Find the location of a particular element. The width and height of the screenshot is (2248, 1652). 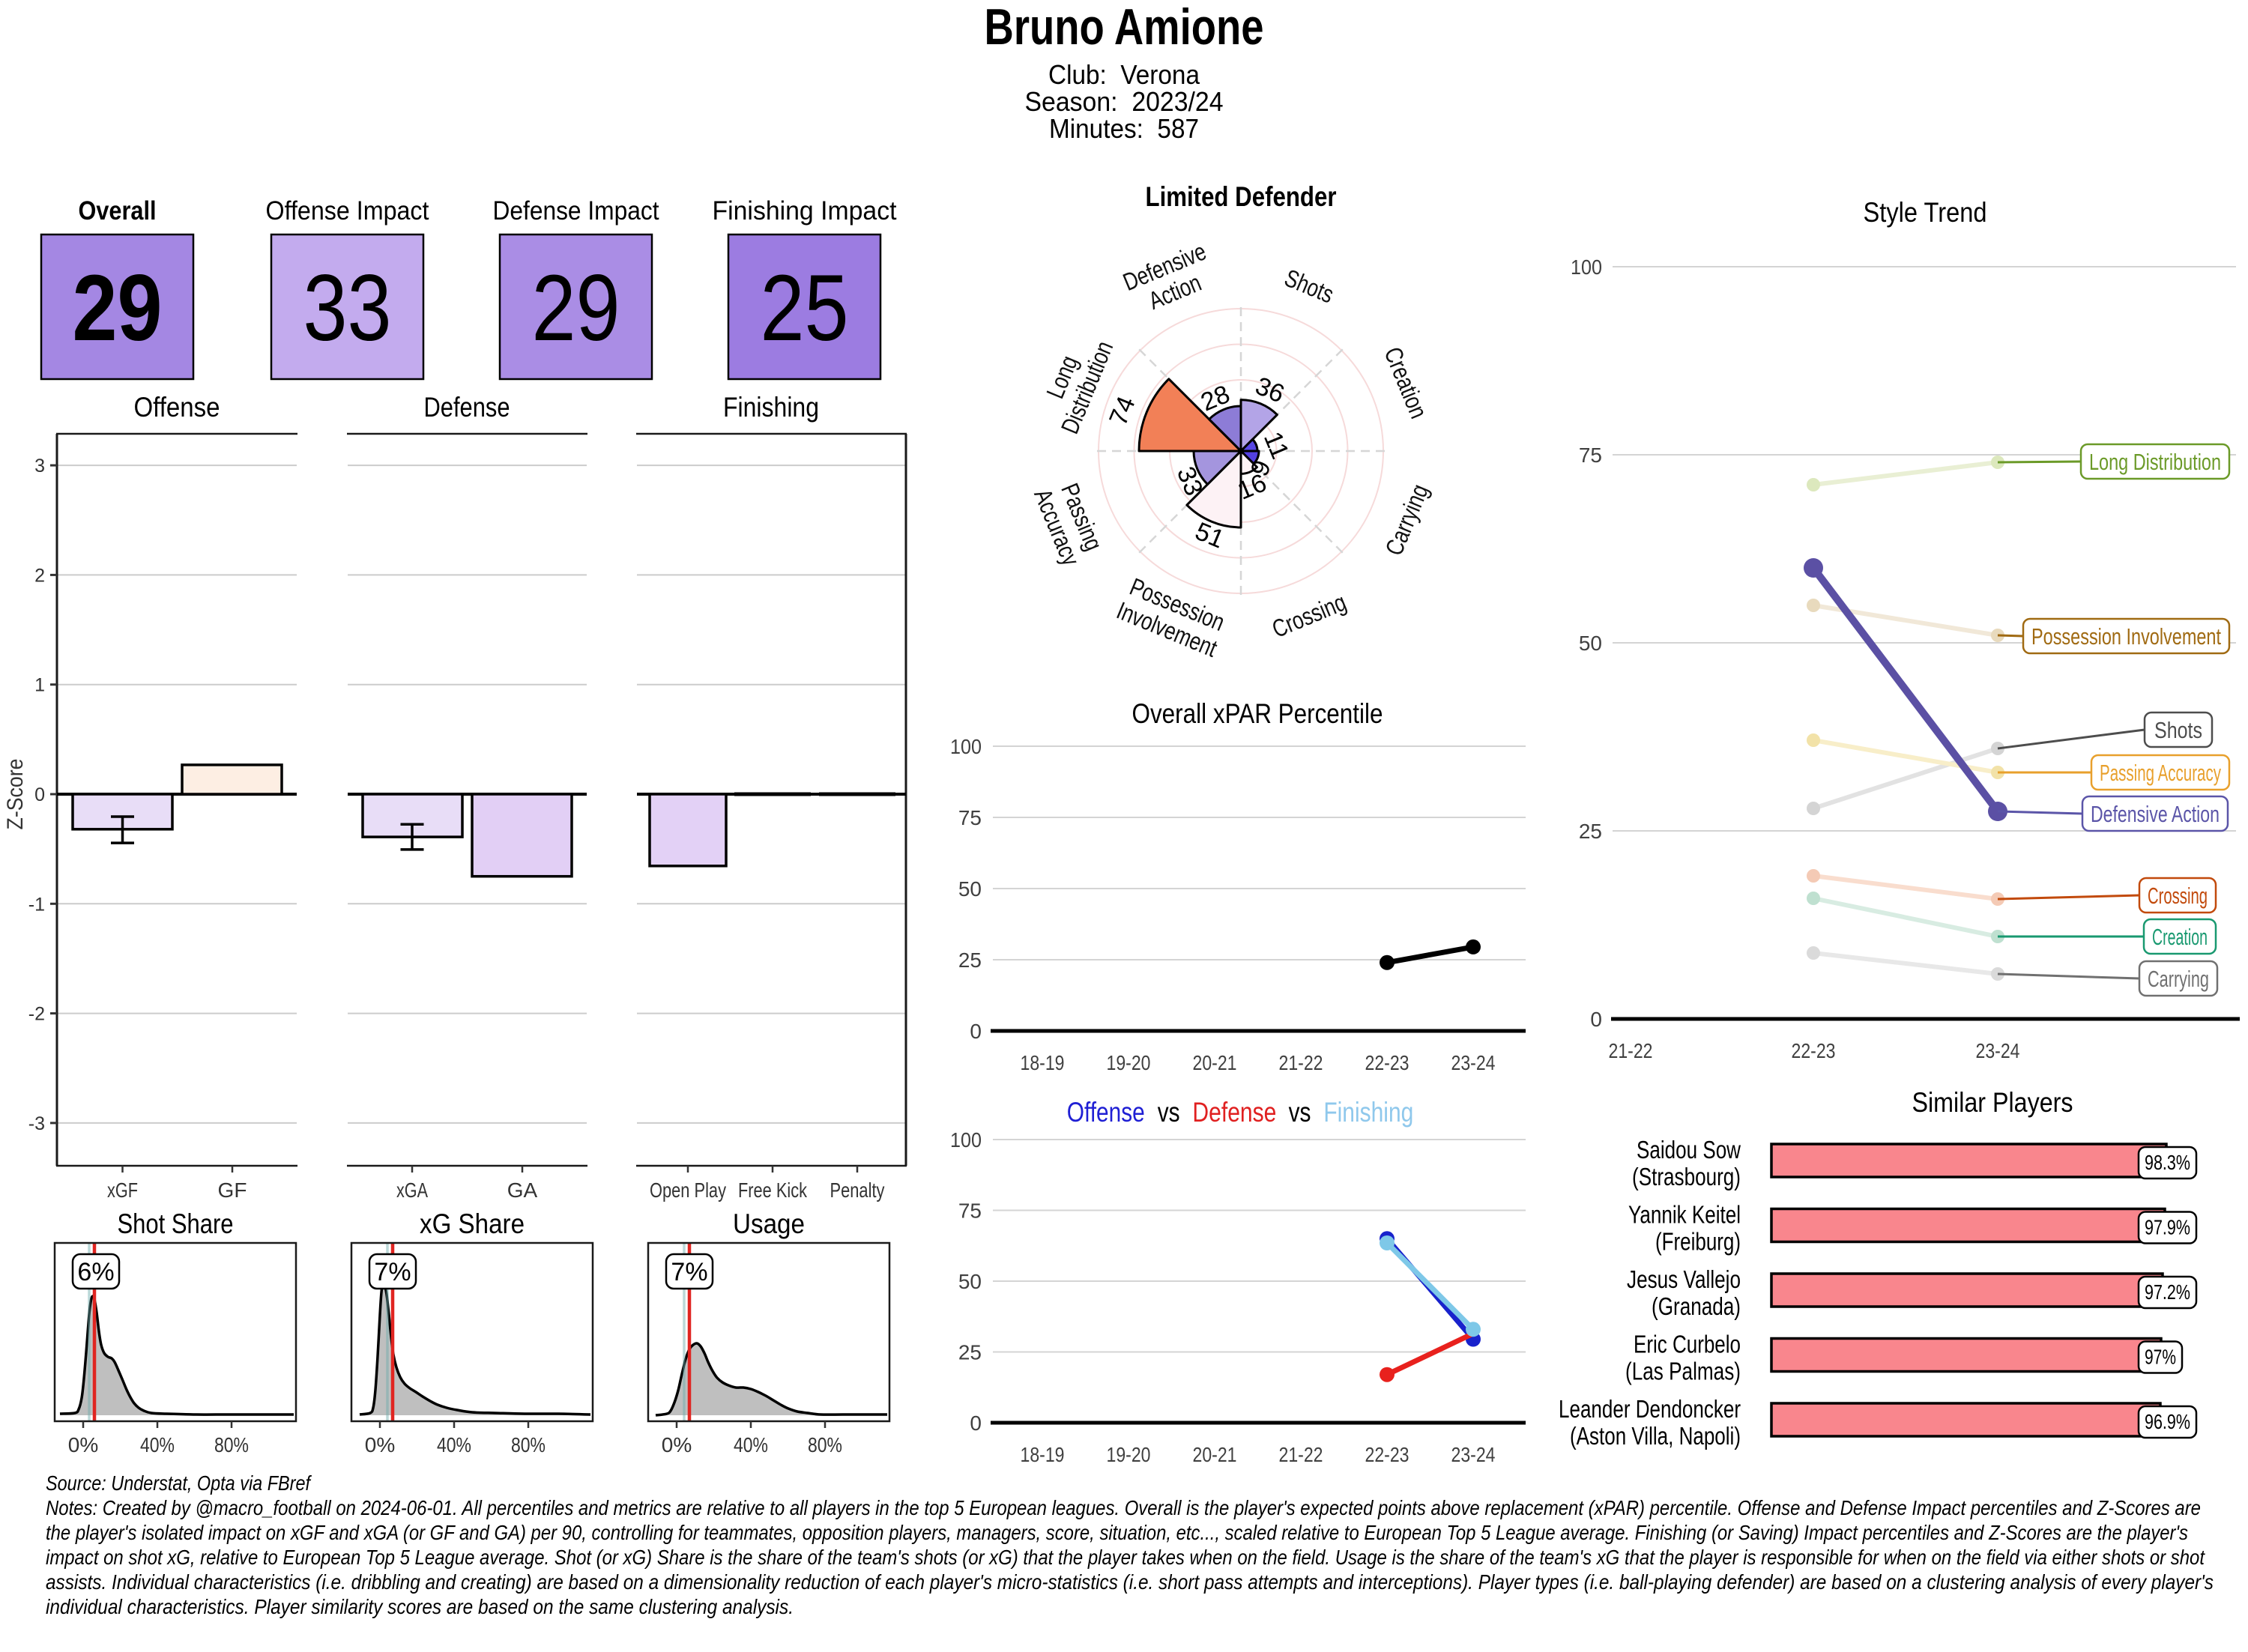

svg-text: xG Share is located at coordinates (472, 1223).